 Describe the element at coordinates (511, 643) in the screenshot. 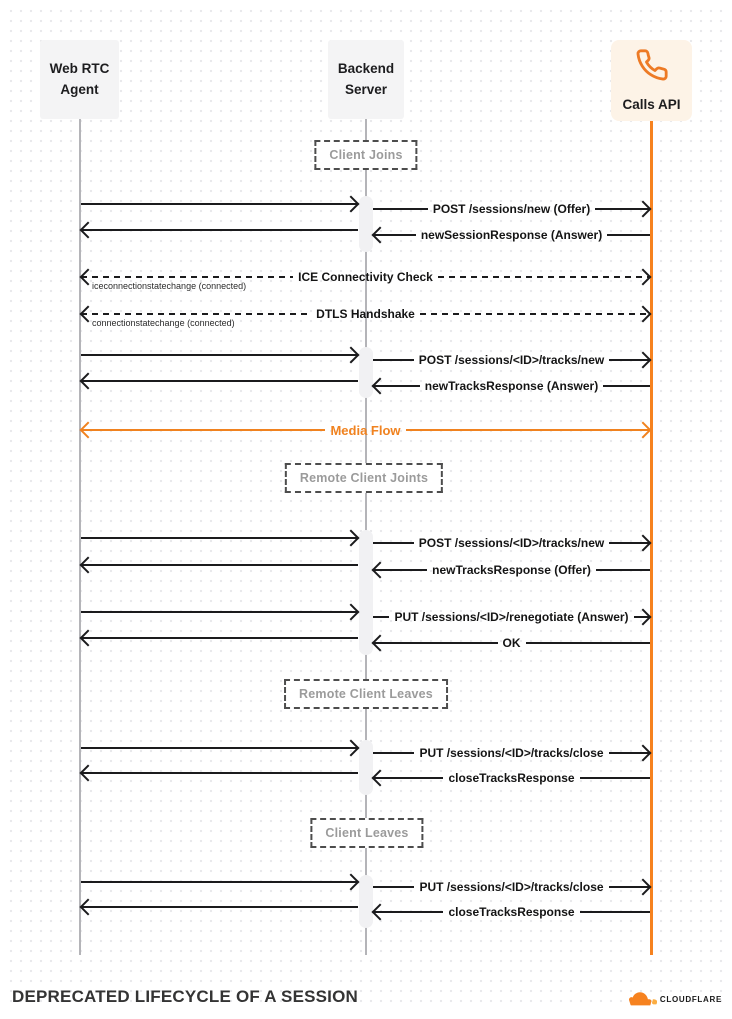

I see `message-label: OK` at that location.